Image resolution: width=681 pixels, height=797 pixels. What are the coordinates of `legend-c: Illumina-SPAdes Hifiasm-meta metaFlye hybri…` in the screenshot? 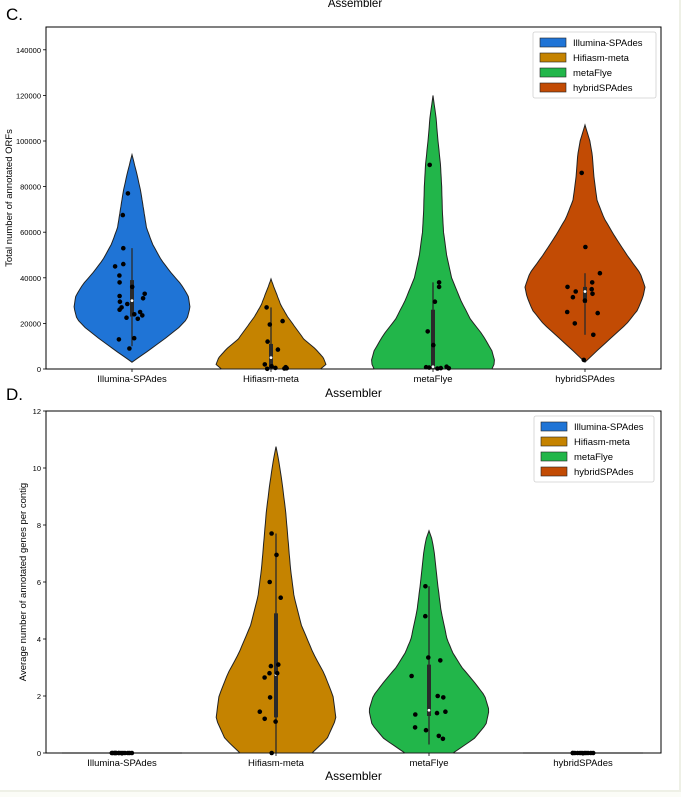 It's located at (594, 65).